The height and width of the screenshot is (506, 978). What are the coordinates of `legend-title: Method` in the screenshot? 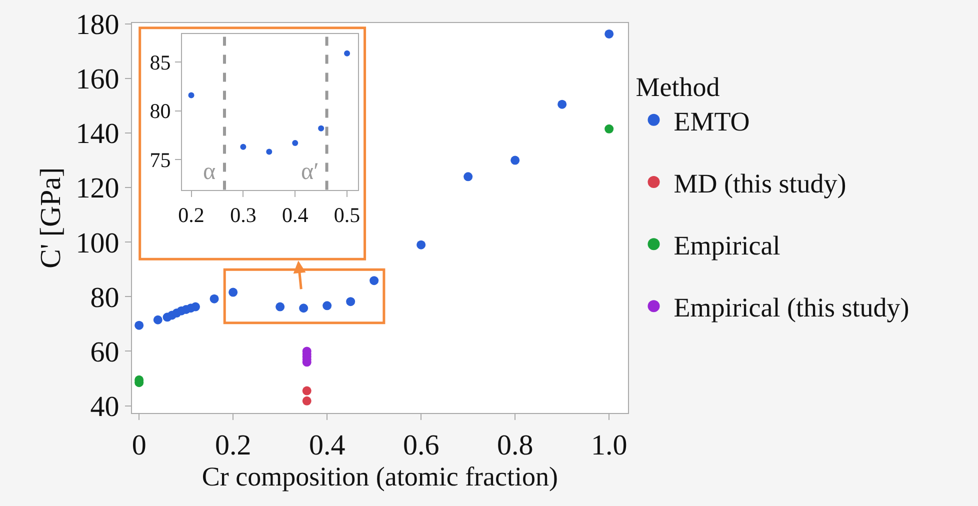 It's located at (678, 87).